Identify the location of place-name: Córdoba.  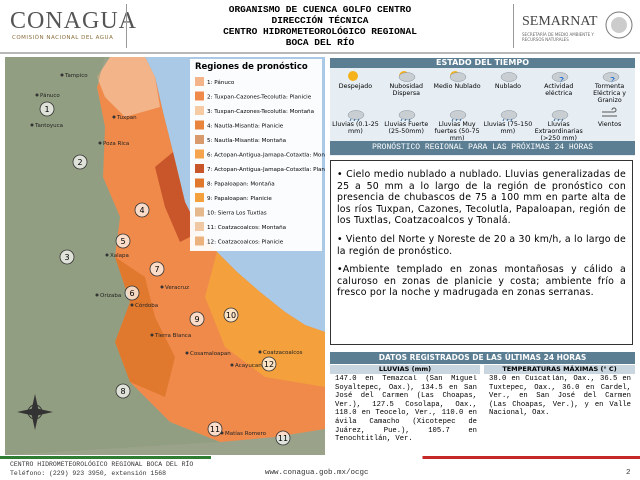
(146, 305).